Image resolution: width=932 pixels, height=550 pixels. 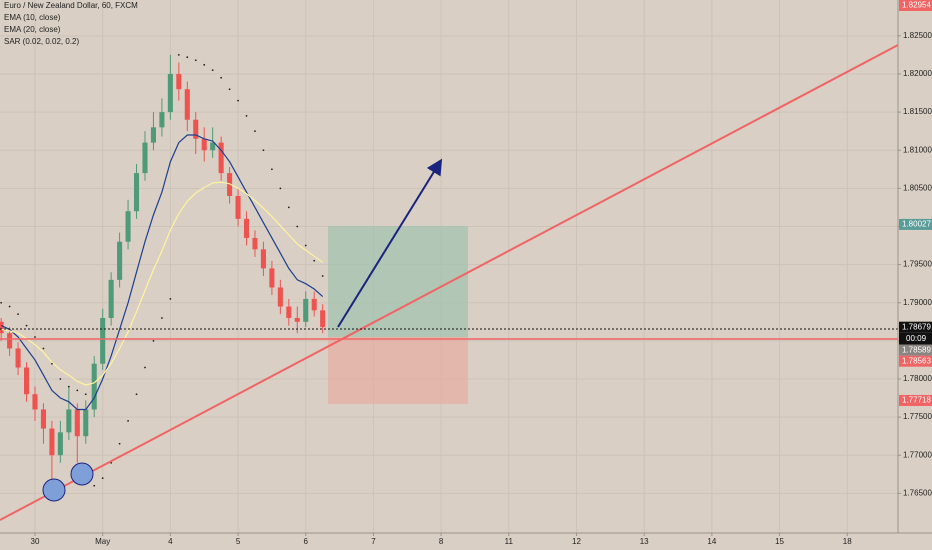 I want to click on price-label: 1.78679, so click(x=916, y=326).